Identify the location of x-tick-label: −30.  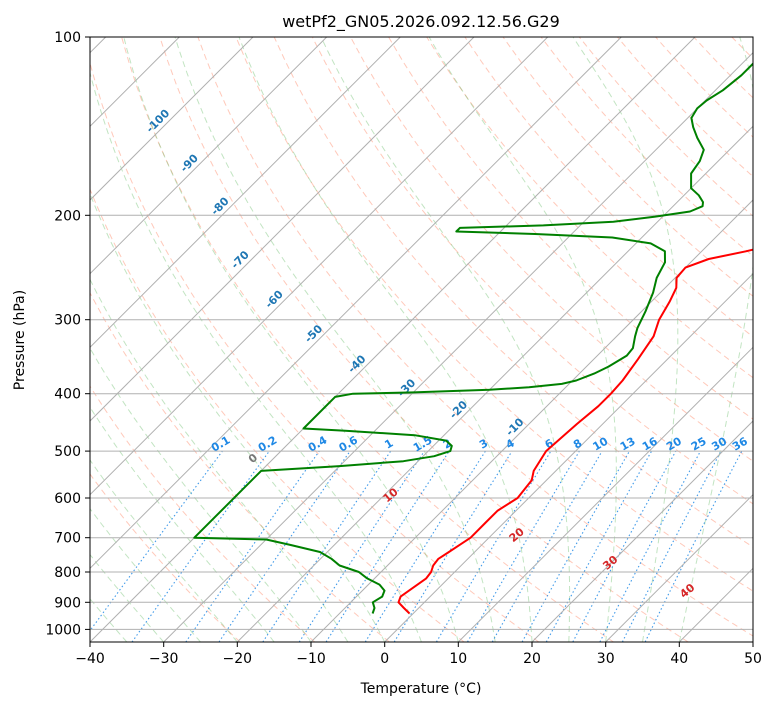
(164, 659).